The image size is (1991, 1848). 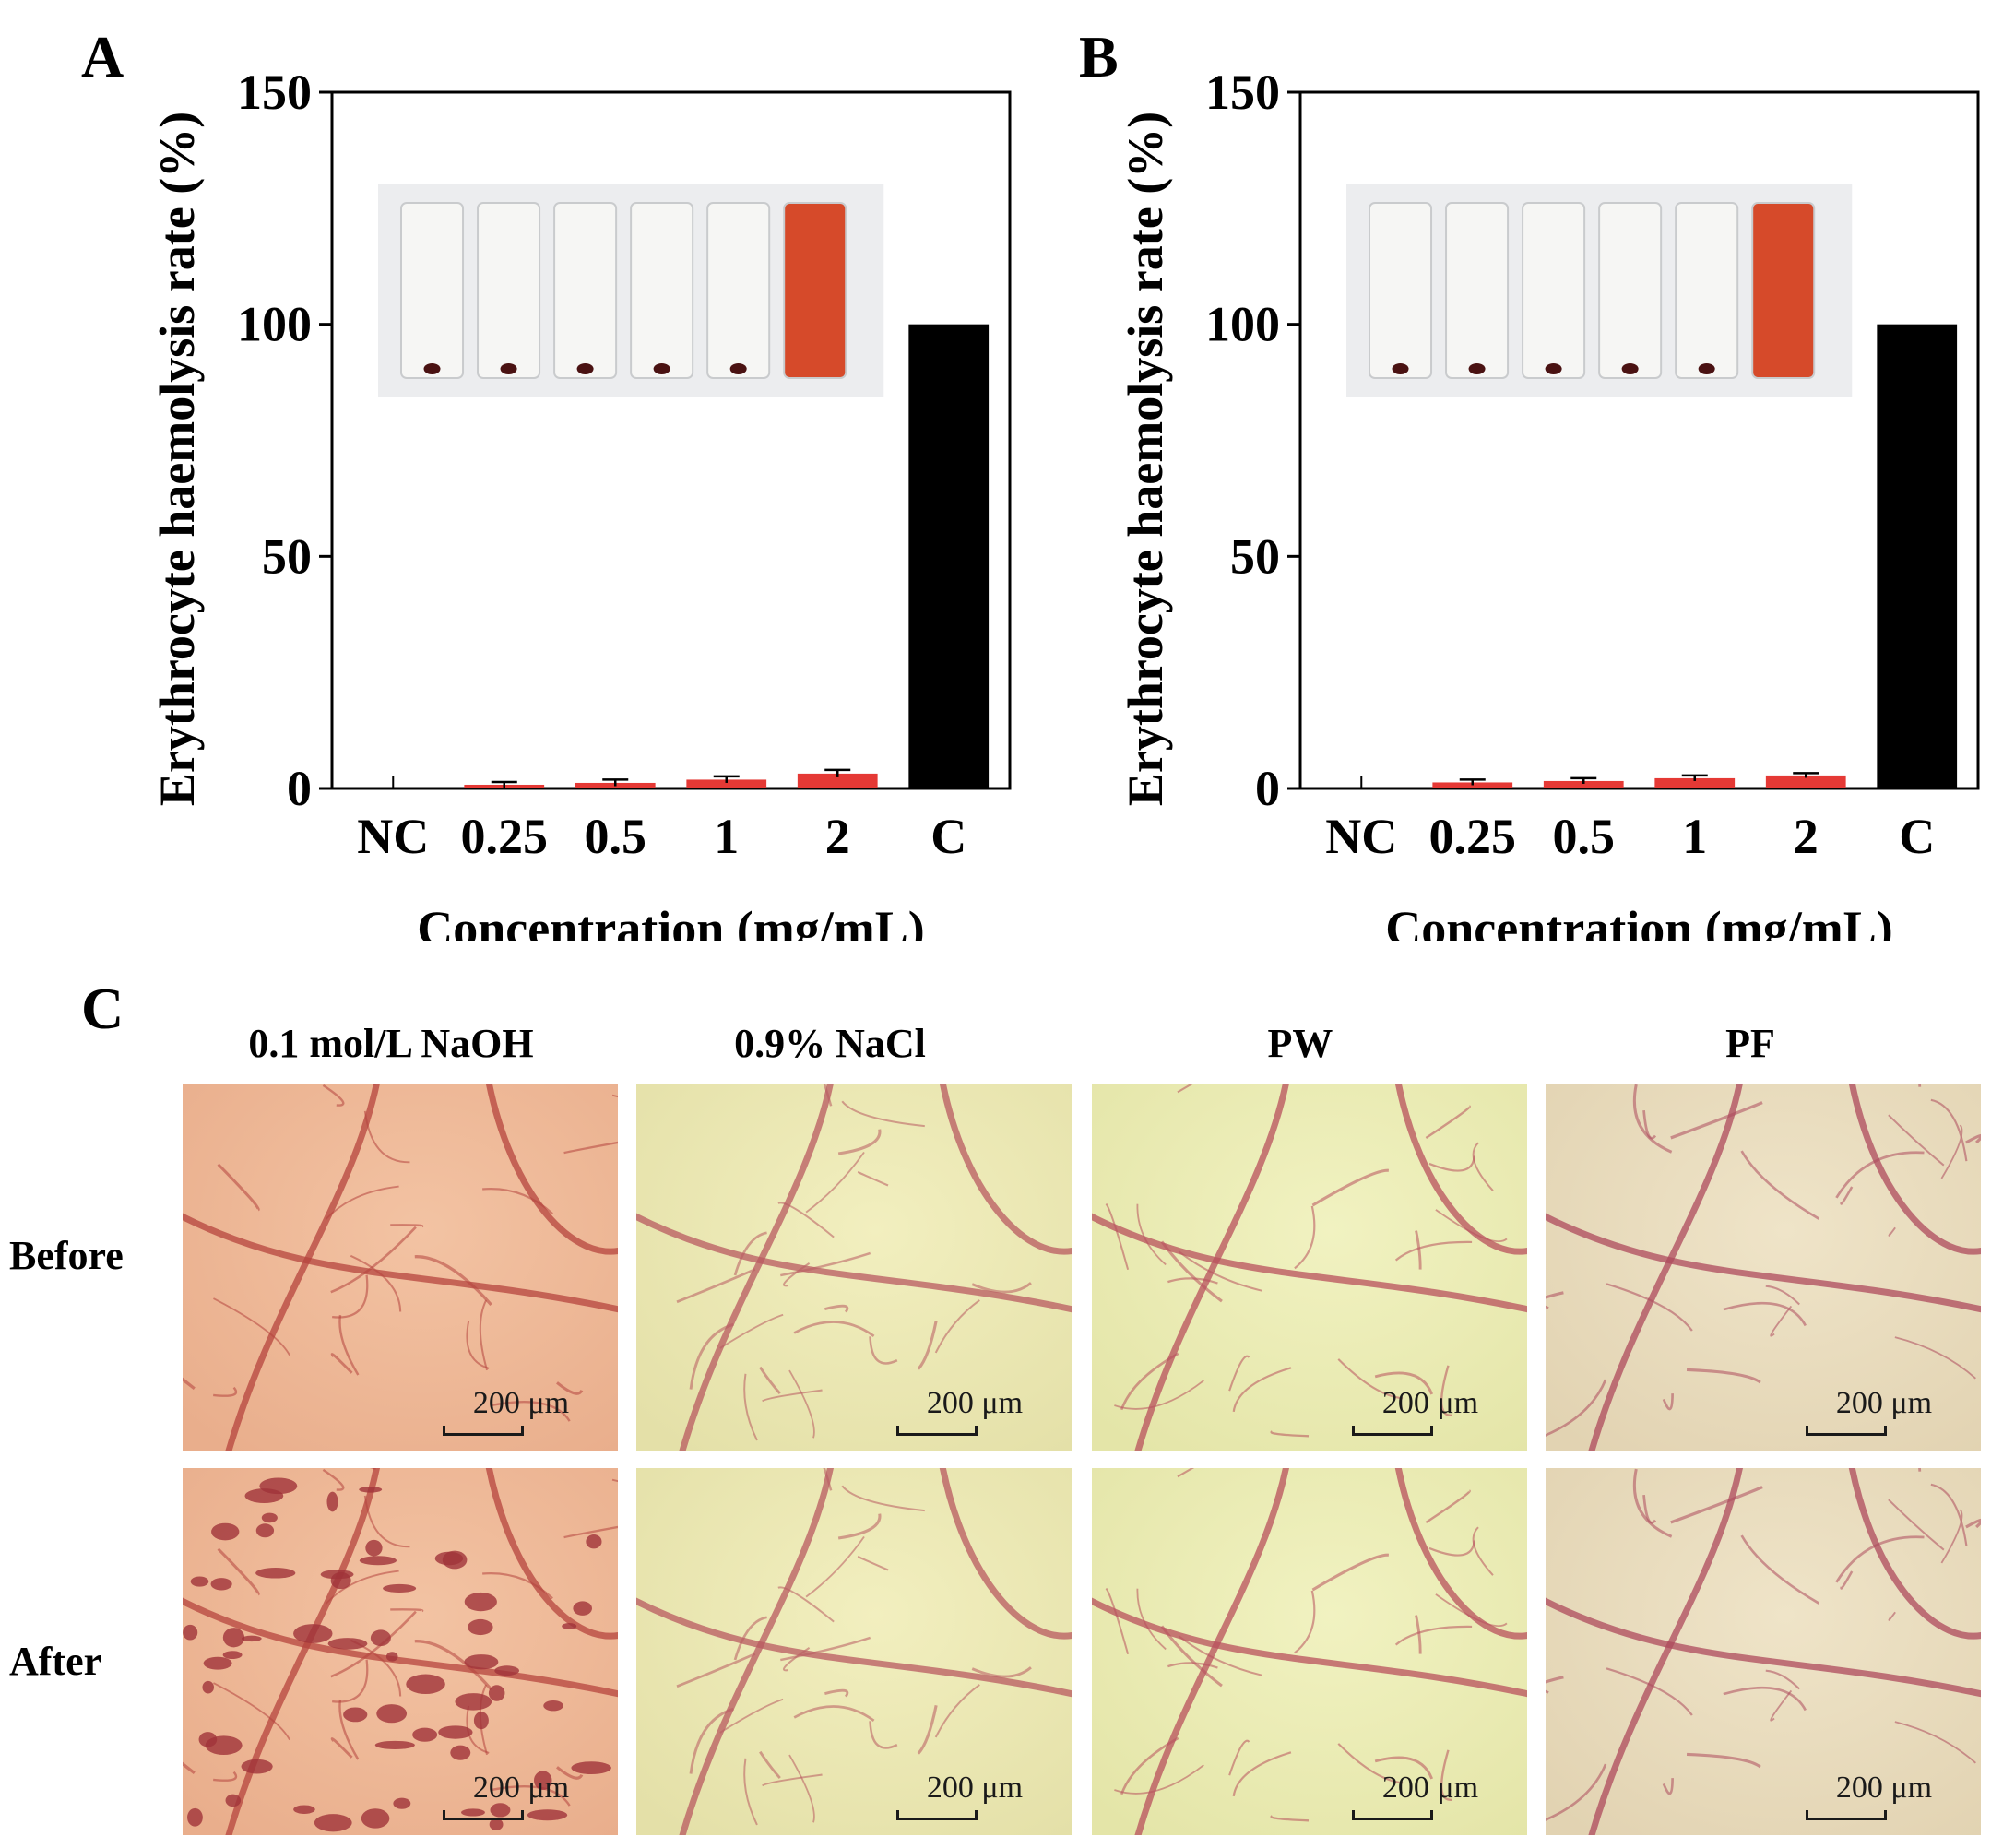 I want to click on panel-label-c: C, so click(x=102, y=1009).